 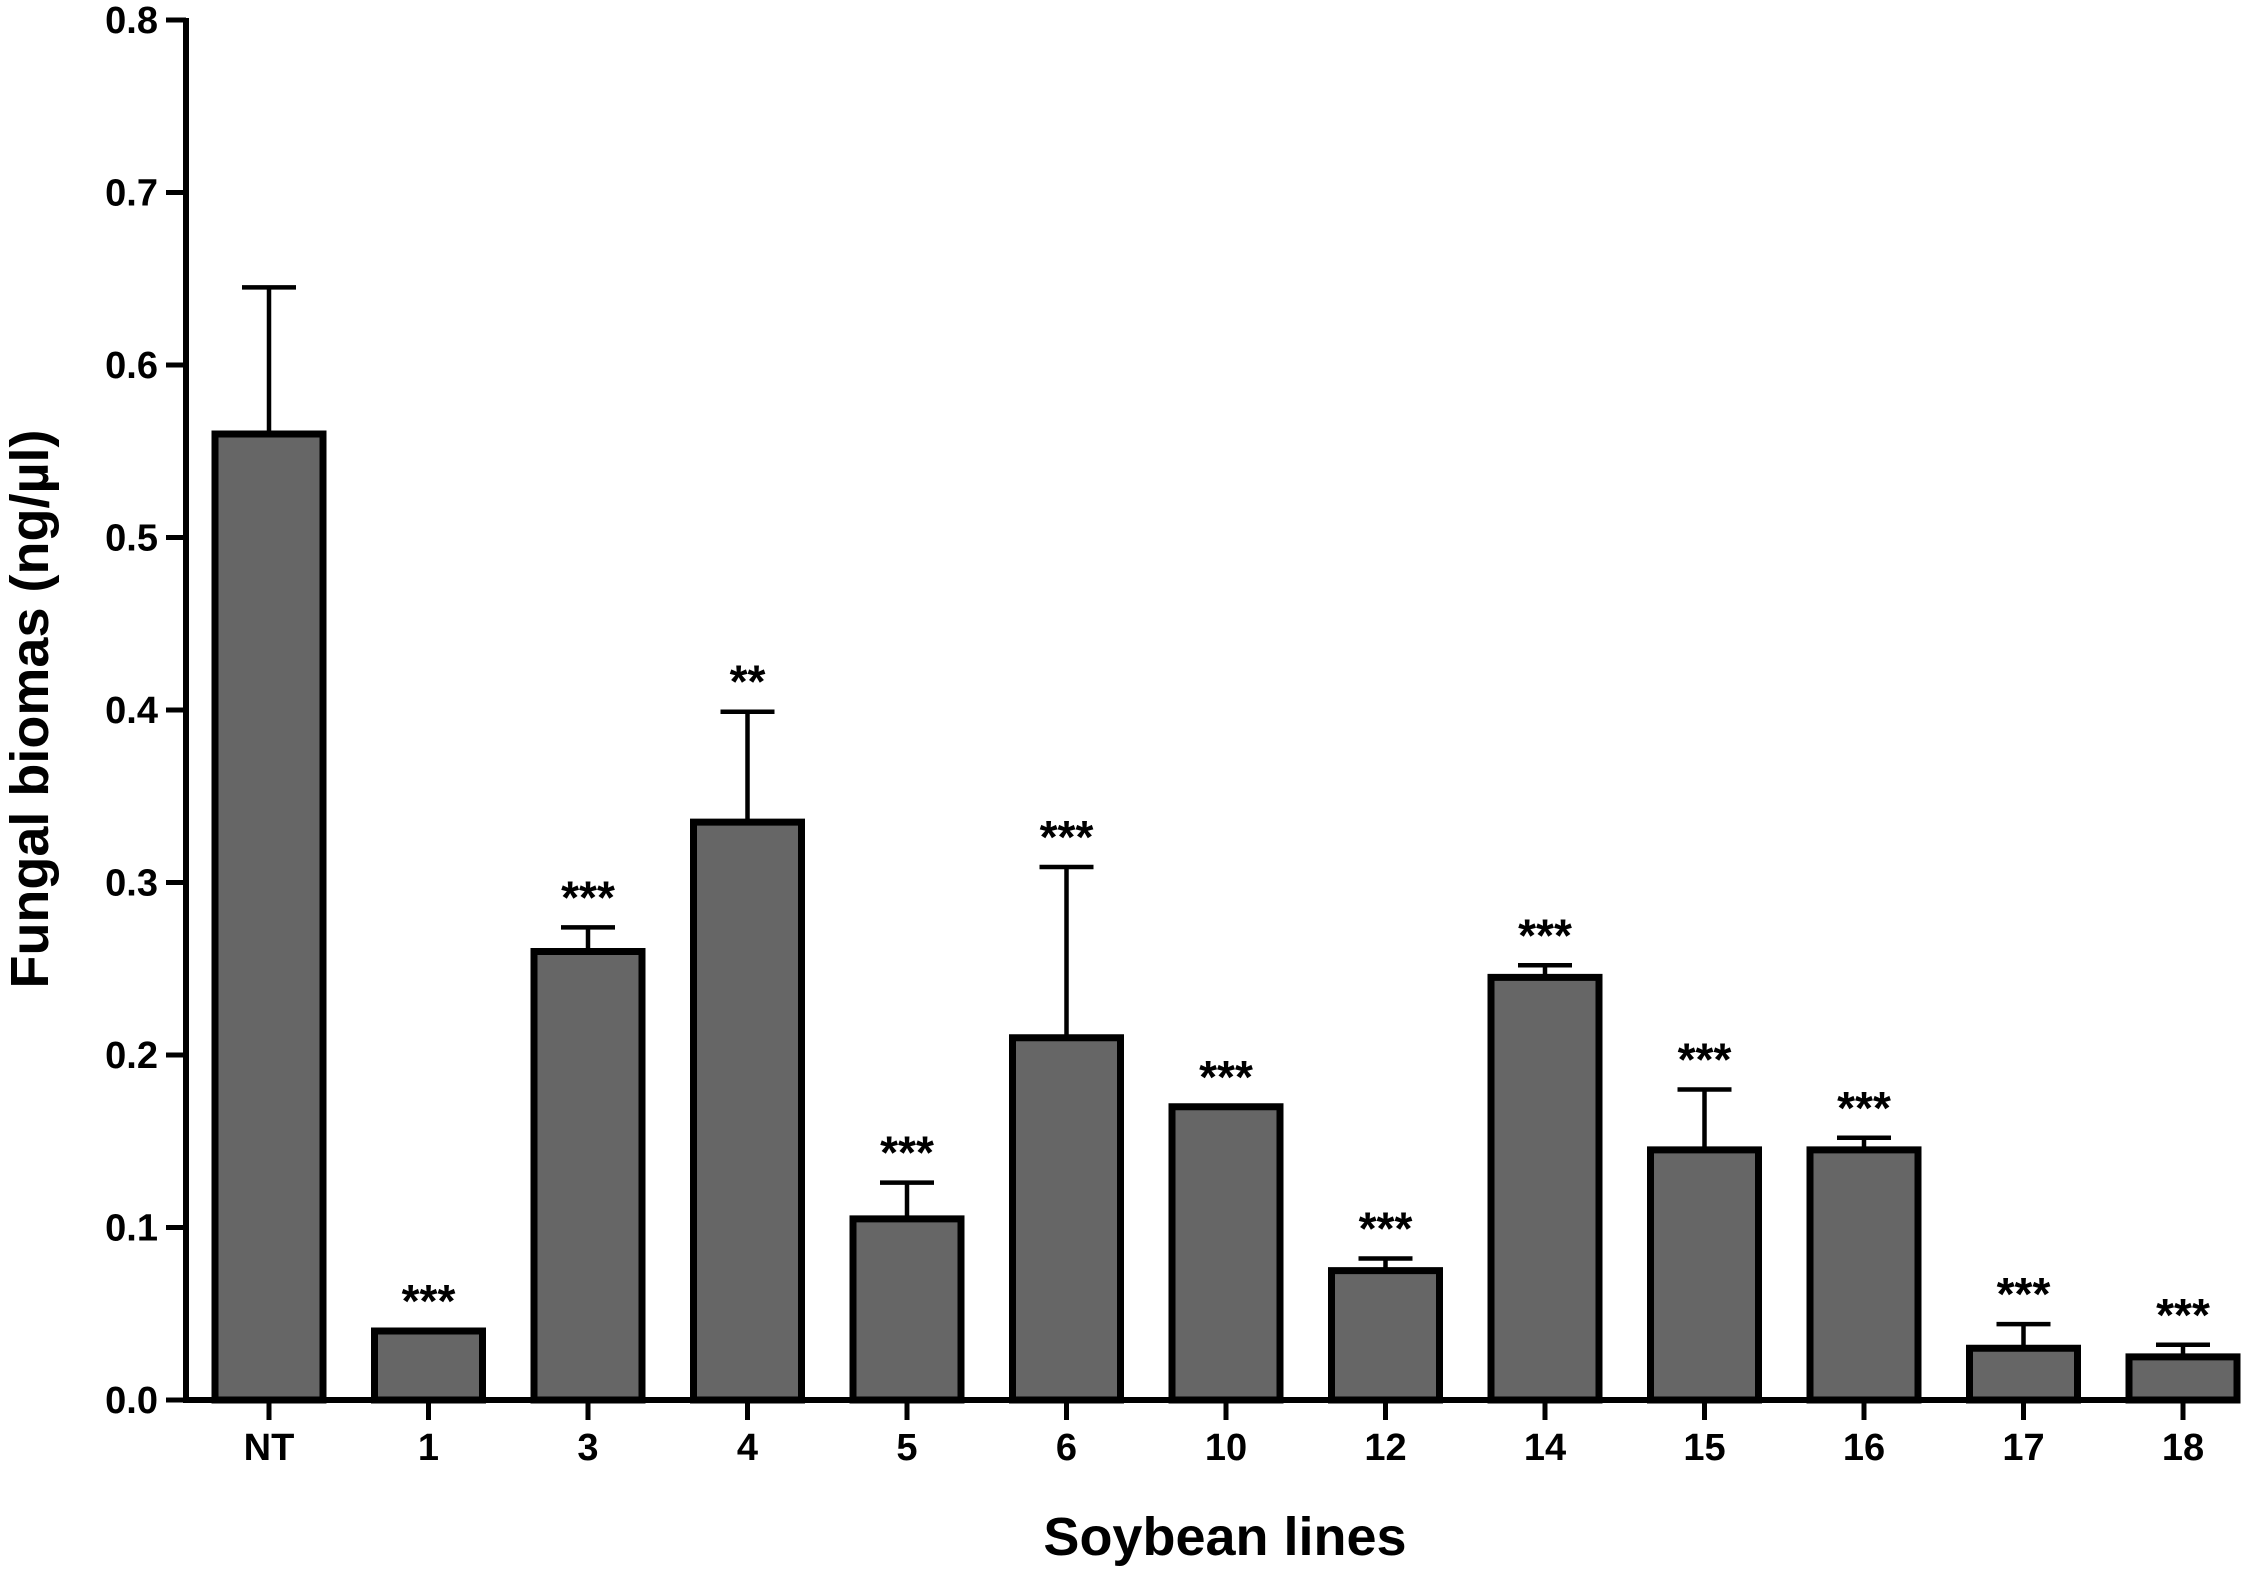 I want to click on y-tick-label: 0.1, so click(x=131, y=1229).